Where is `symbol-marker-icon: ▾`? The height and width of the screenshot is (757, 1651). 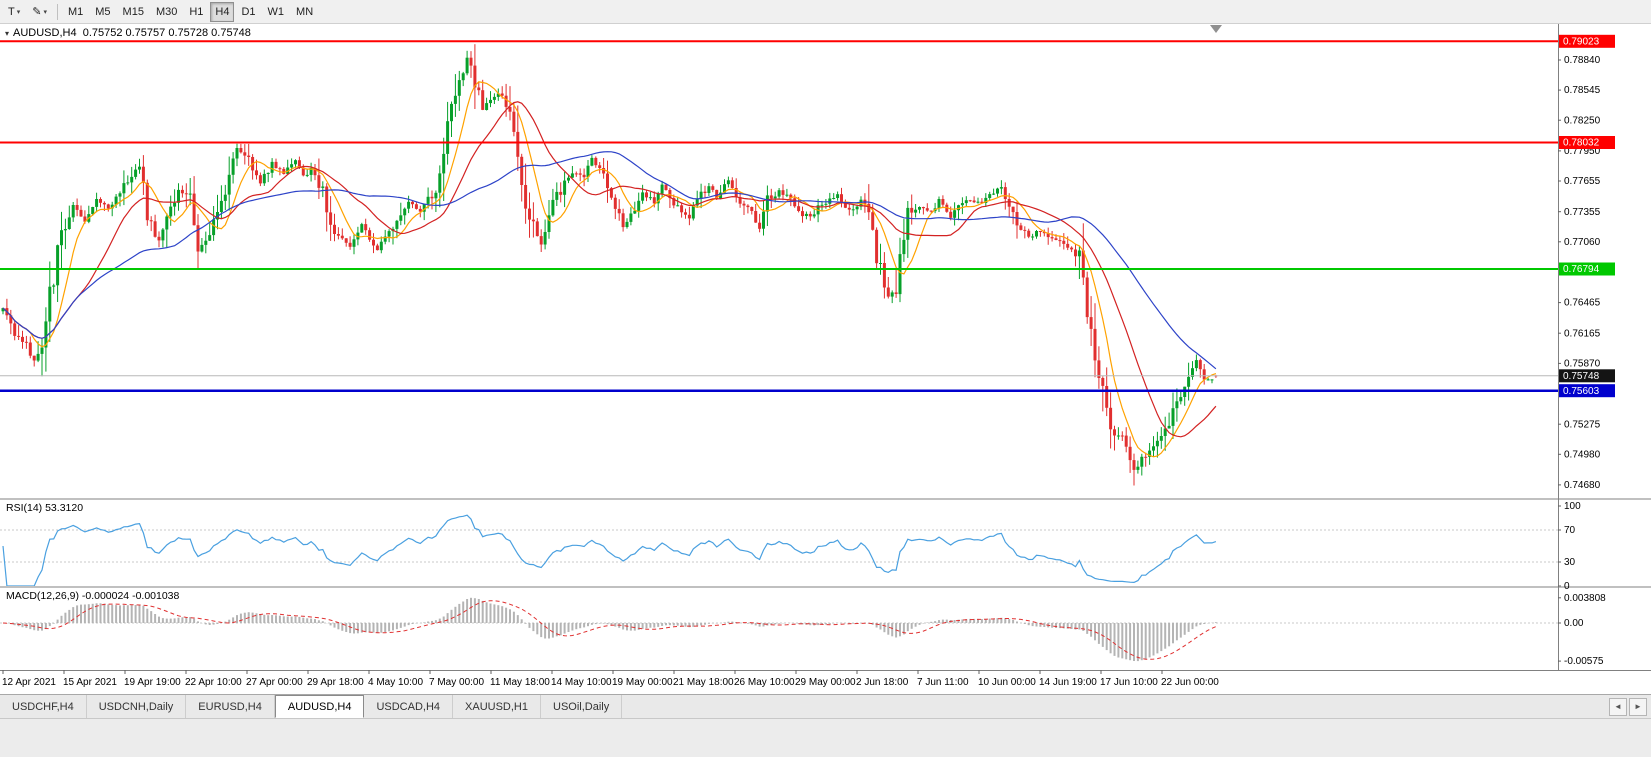 symbol-marker-icon: ▾ is located at coordinates (7, 33).